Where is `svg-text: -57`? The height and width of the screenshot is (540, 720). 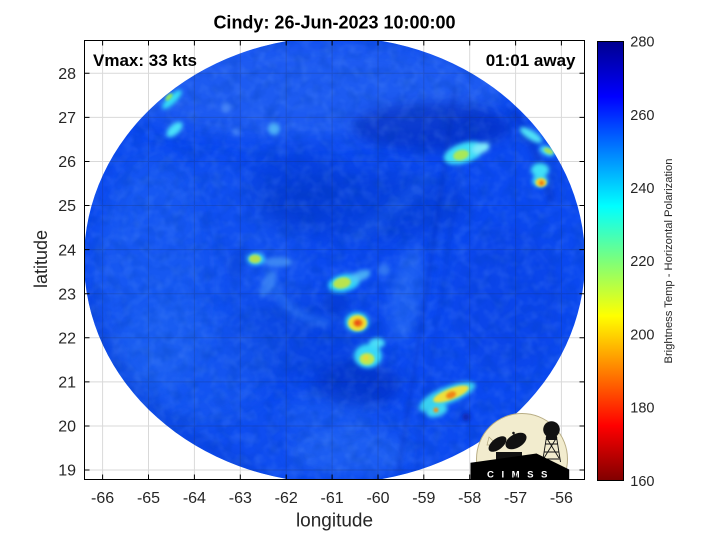 svg-text: -57 is located at coordinates (515, 498).